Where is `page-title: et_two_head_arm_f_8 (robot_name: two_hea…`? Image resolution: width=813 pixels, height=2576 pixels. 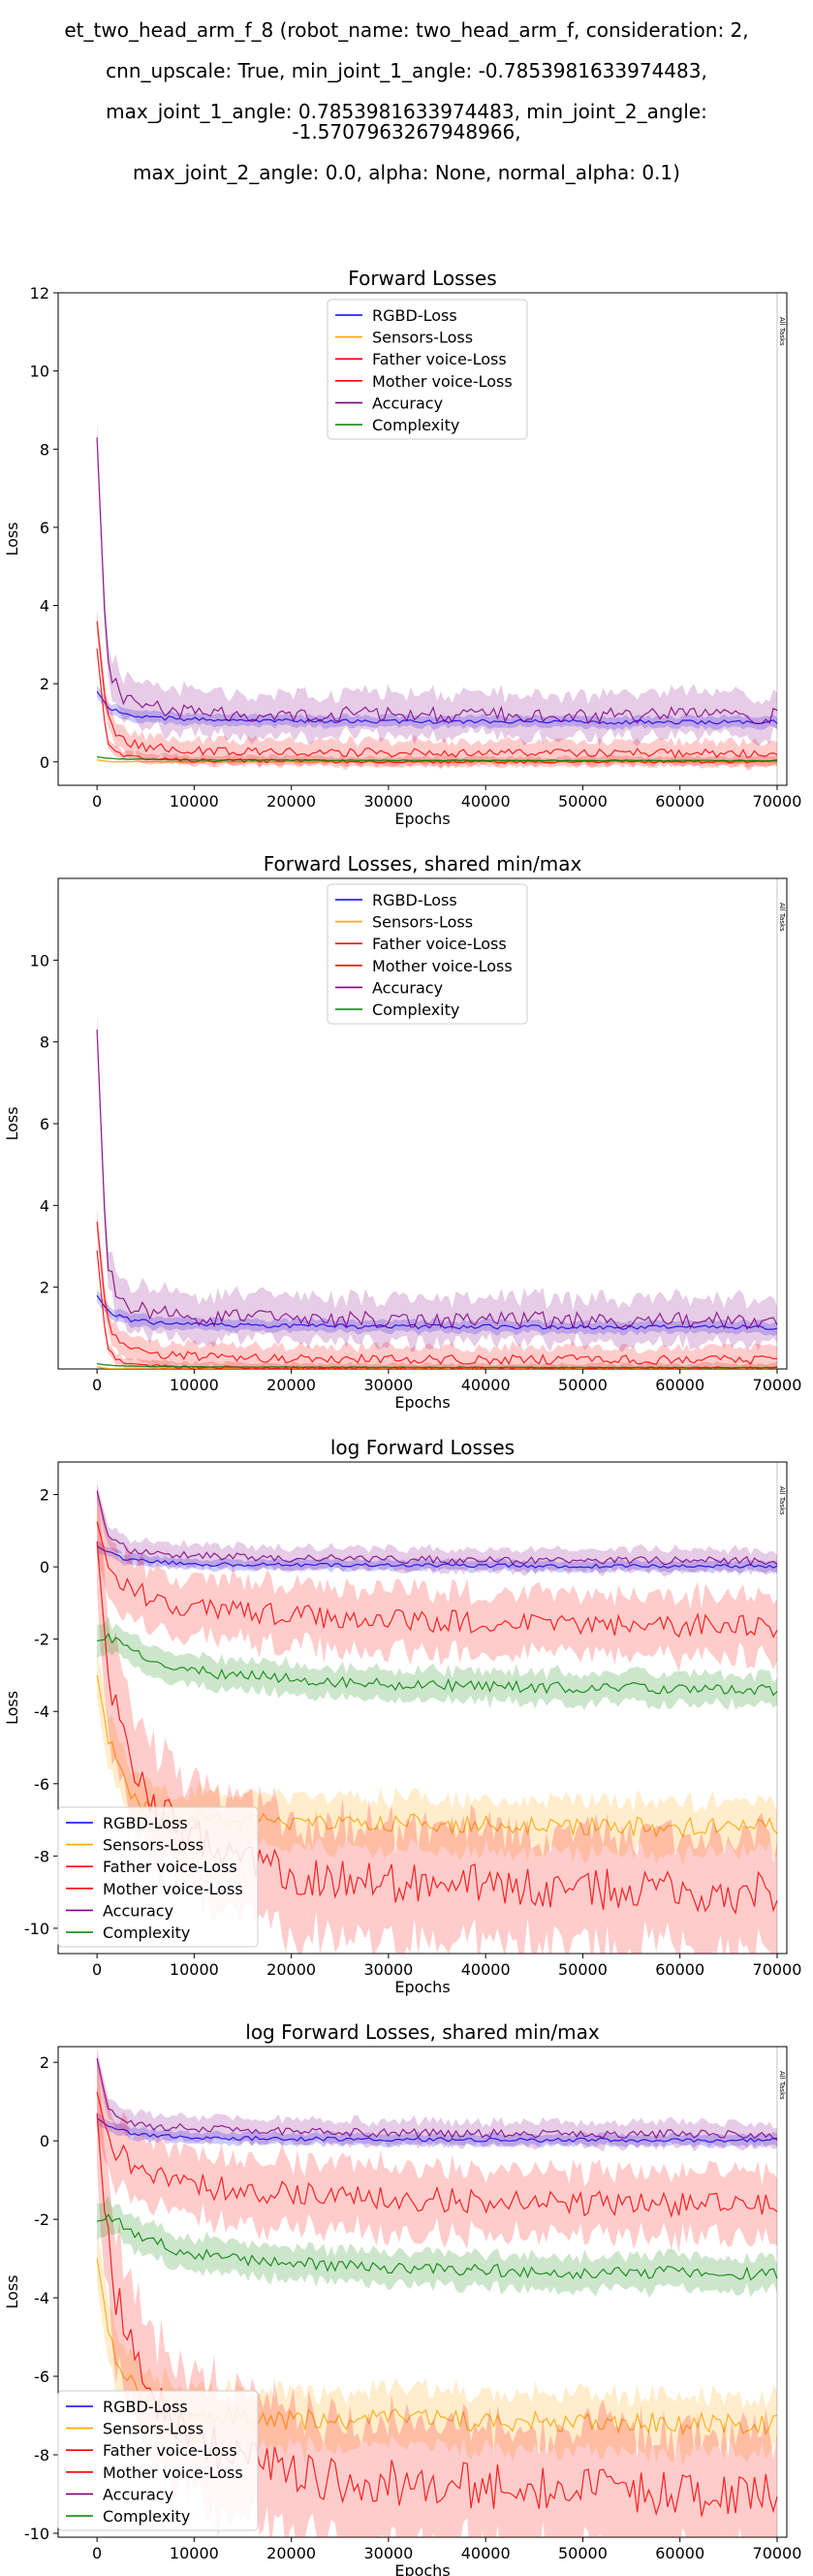
page-title: et_two_head_arm_f_8 (robot_name: two_hea… is located at coordinates (406, 102).